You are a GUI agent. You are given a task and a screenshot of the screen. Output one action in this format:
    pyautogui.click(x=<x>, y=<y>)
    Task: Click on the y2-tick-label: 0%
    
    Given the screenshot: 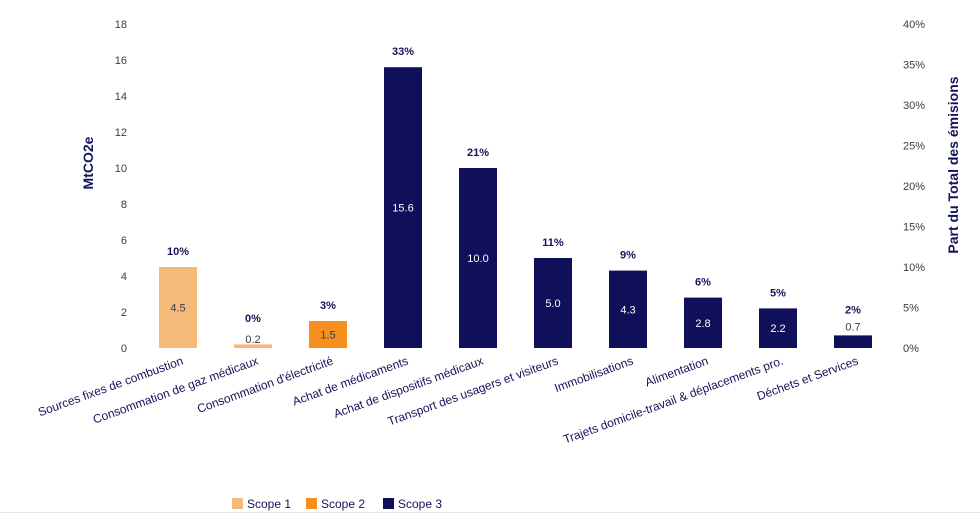 What is the action you would take?
    pyautogui.click(x=911, y=349)
    